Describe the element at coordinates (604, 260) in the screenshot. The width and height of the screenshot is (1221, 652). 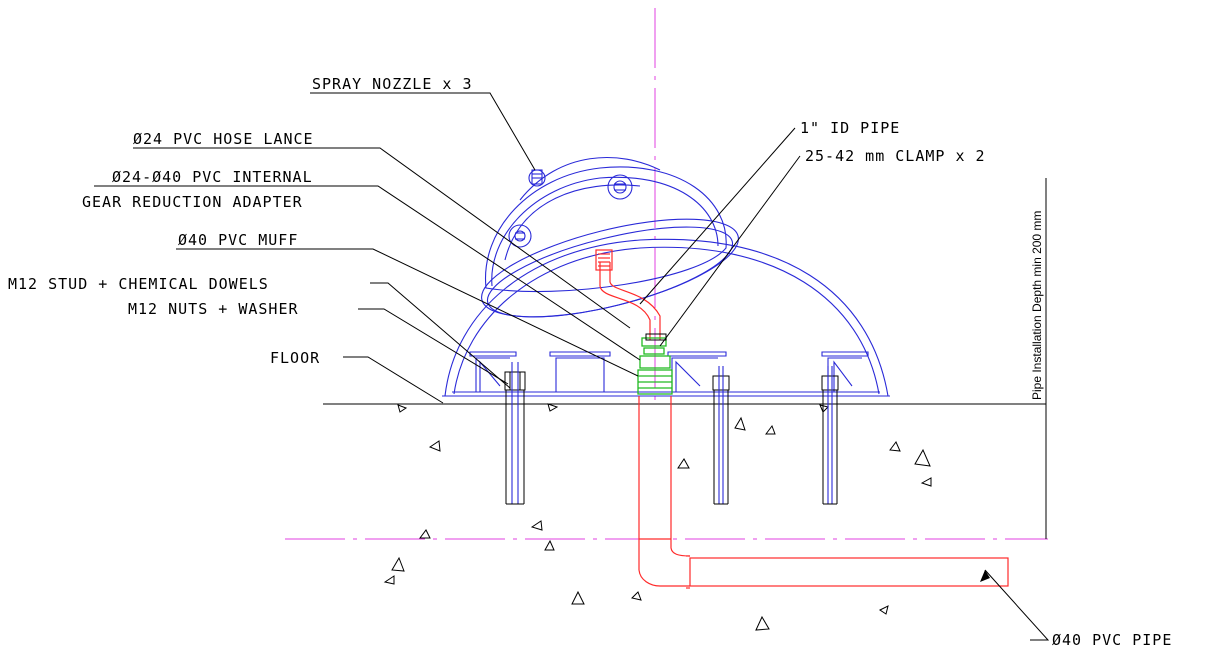
I see `hose-fitting` at that location.